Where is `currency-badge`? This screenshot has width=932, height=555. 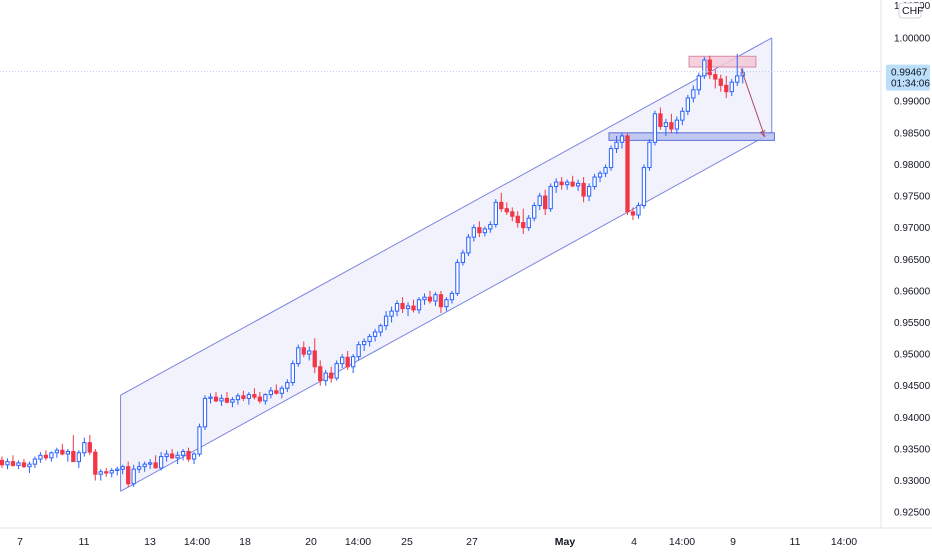 currency-badge is located at coordinates (910, 10).